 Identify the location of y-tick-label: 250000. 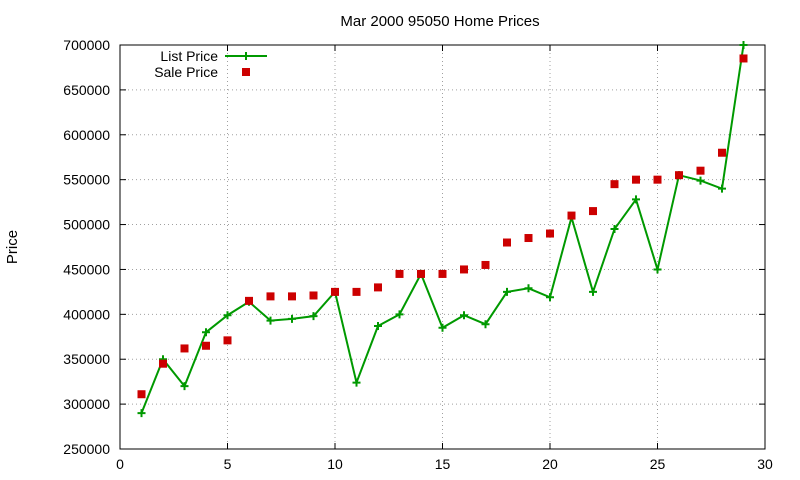
(86, 449).